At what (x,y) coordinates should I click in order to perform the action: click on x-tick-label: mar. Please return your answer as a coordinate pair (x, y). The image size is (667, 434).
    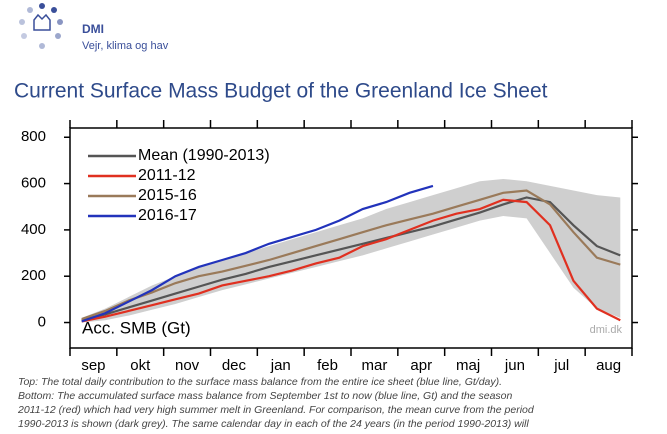
    Looking at the image, I should click on (374, 365).